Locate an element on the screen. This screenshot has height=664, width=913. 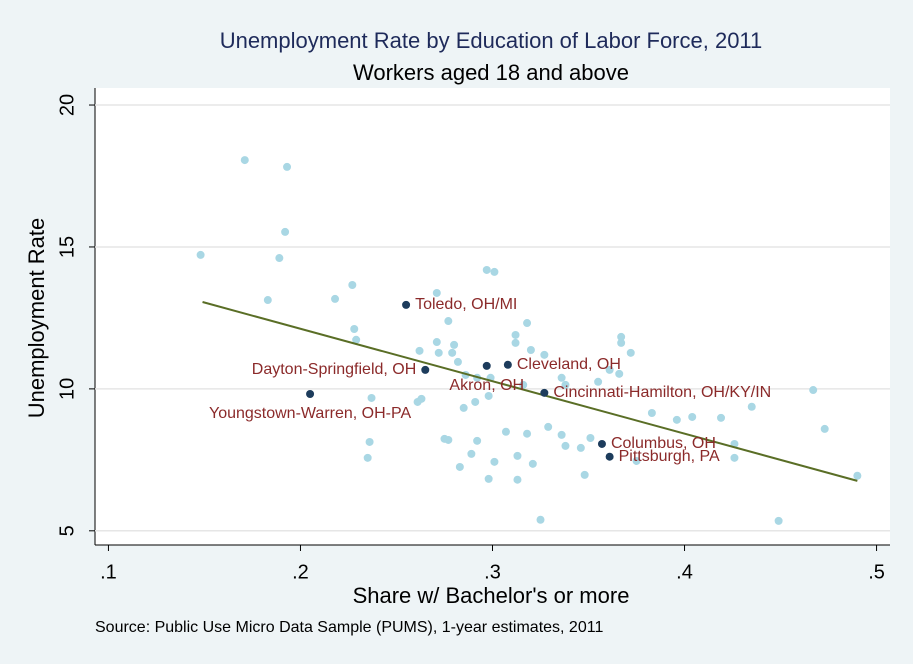
point-label: Youngstown-Warren, OH-PA is located at coordinates (310, 413).